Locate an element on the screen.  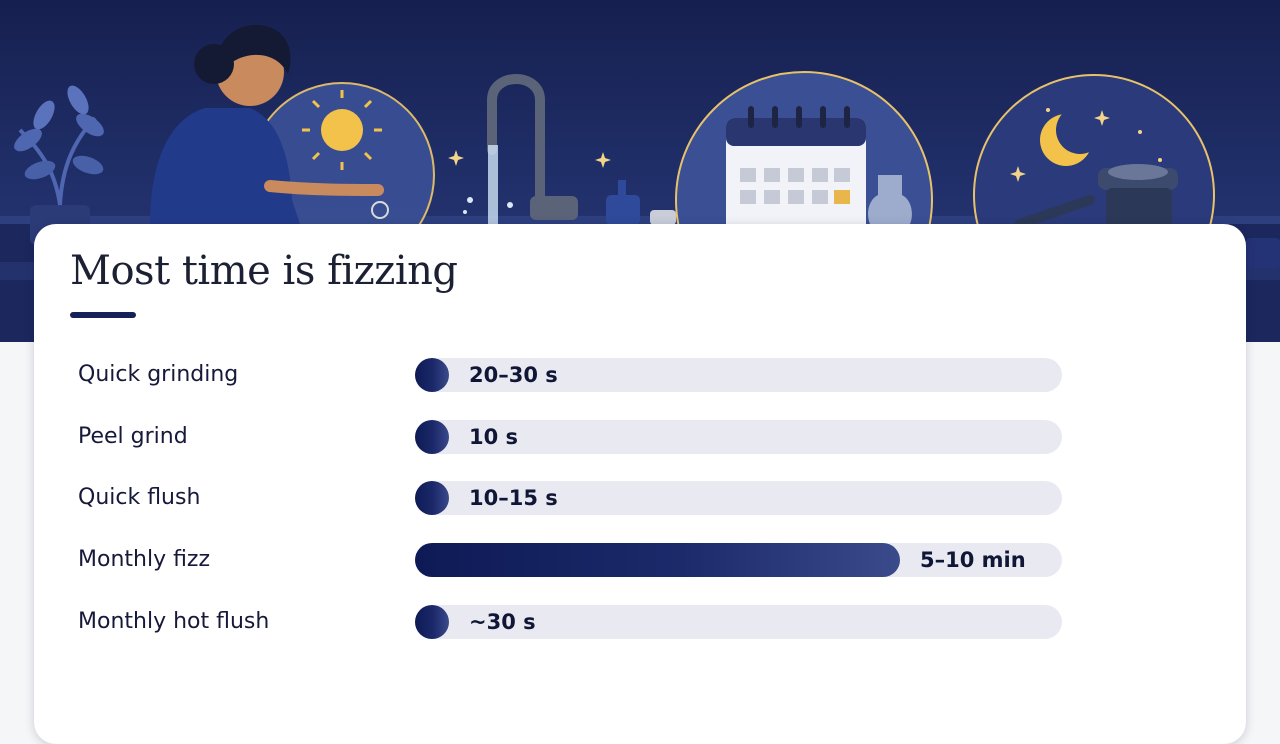
chart-title: Most time is fizzing is located at coordinates (264, 271).